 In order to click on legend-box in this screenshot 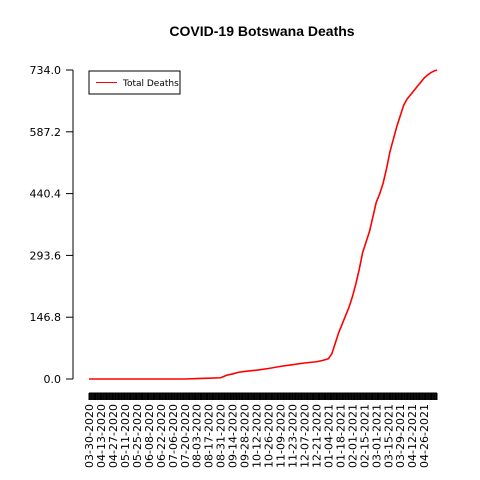, I will do `click(134, 82)`.